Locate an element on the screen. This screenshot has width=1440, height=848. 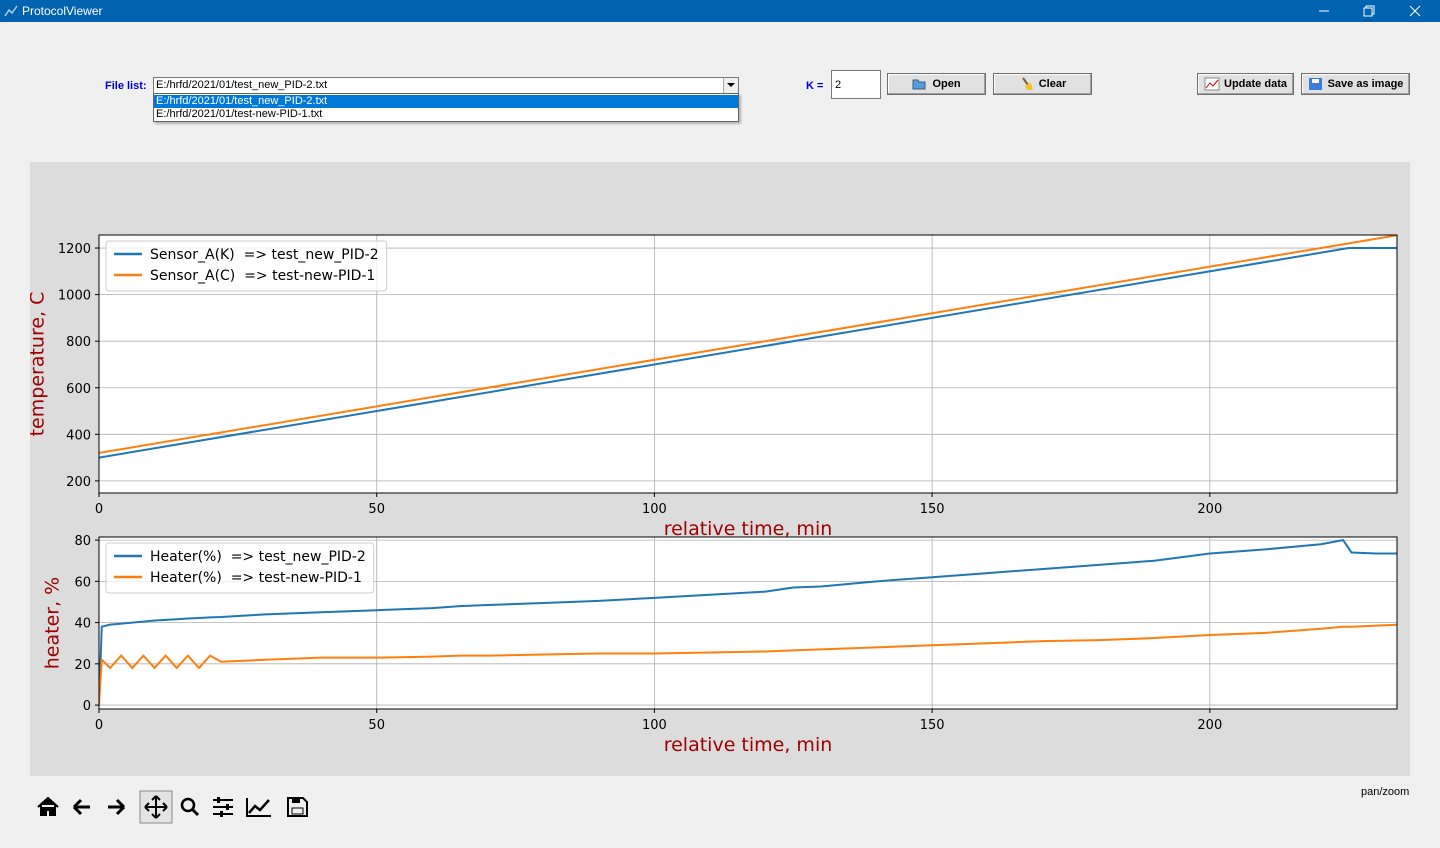
y-tick-label: 60 is located at coordinates (82, 582).